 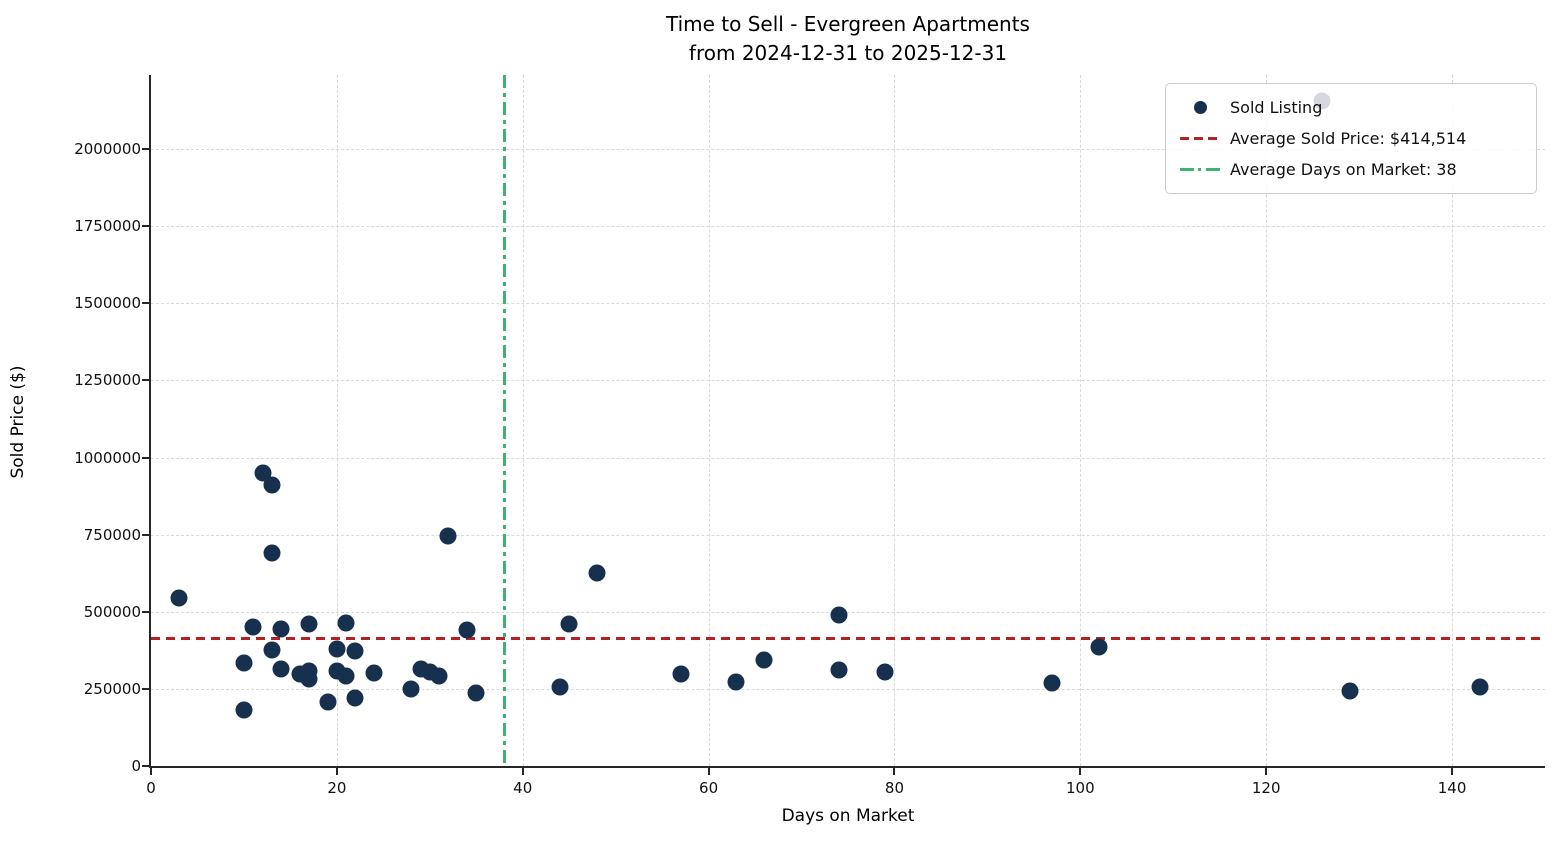 I want to click on x-axis-spine, so click(x=847, y=767).